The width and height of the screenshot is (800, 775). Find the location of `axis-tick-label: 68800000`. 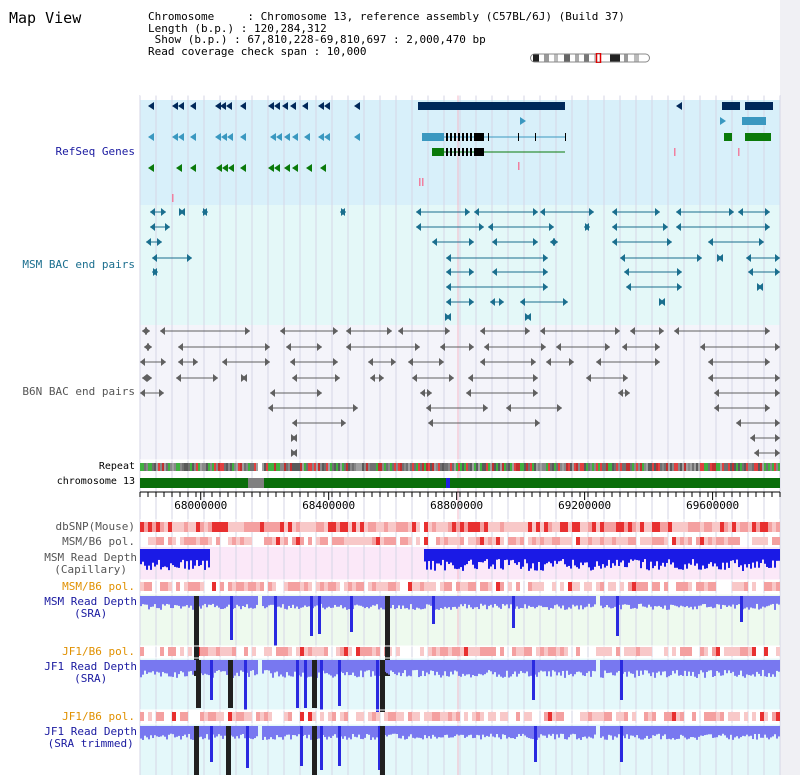

axis-tick-label: 68800000 is located at coordinates (456, 505).